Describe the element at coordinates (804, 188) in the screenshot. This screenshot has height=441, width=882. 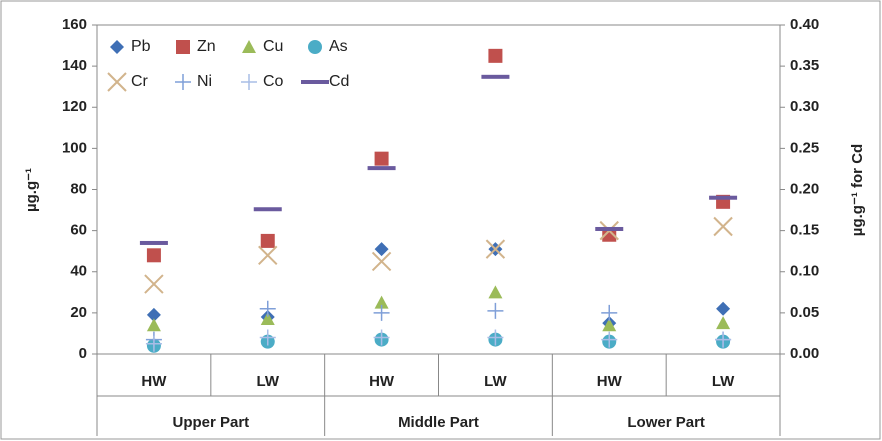
I see `y2-tick-label: 0.20` at that location.